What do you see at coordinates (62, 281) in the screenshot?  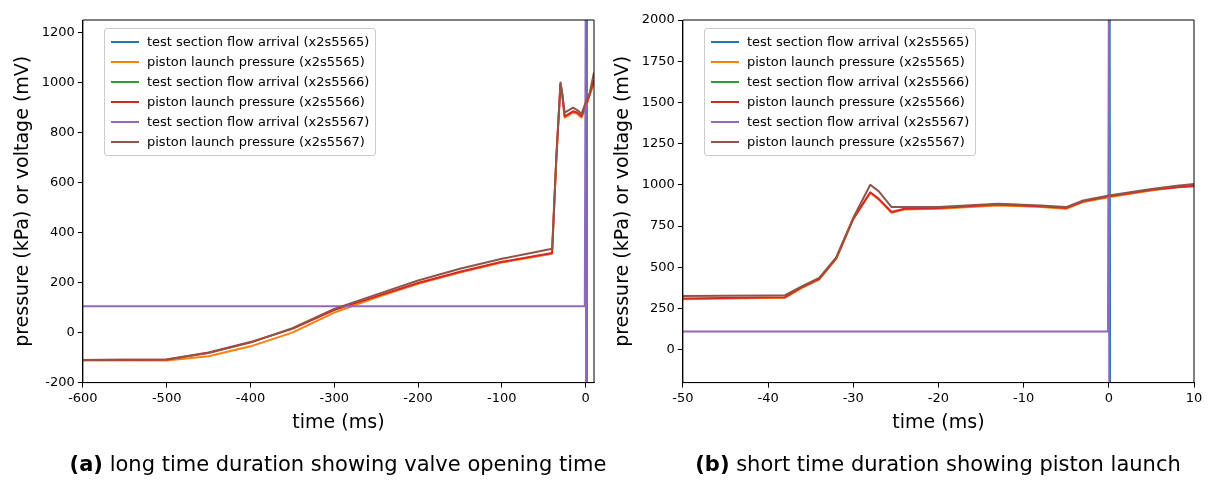 I see `y-tick-label: 200` at bounding box center [62, 281].